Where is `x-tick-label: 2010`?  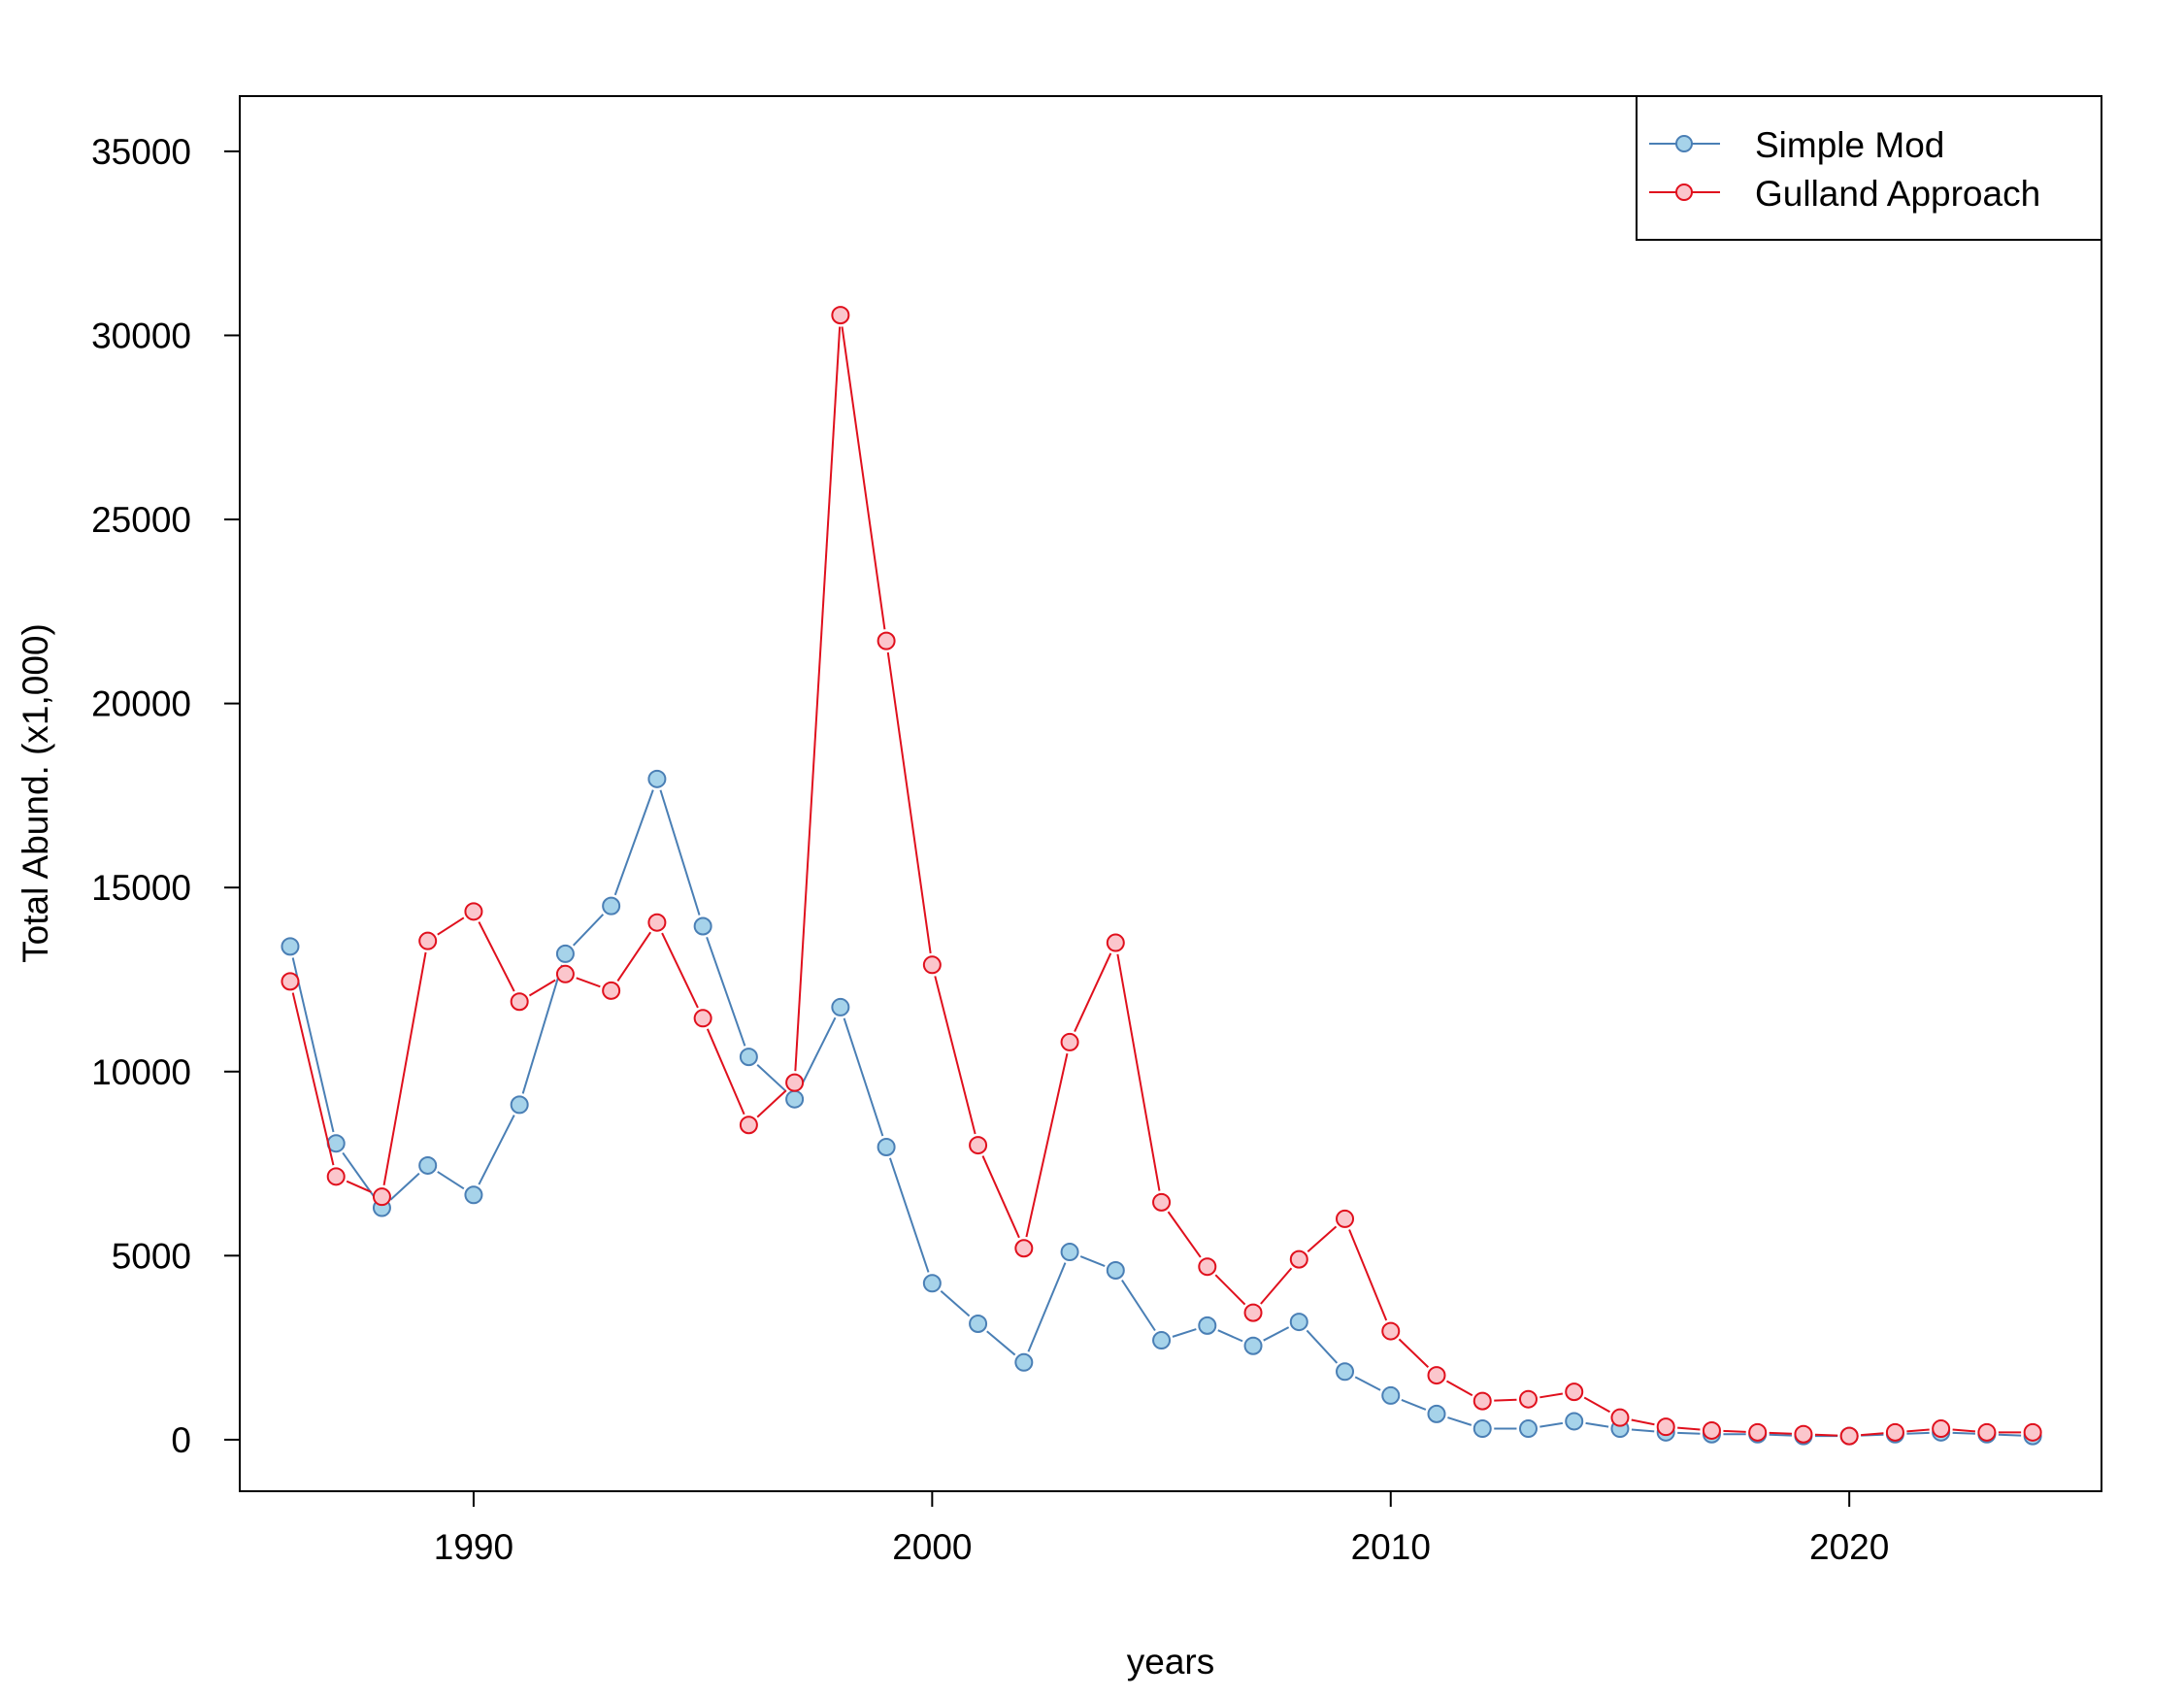
x-tick-label: 2010 is located at coordinates (1391, 1547).